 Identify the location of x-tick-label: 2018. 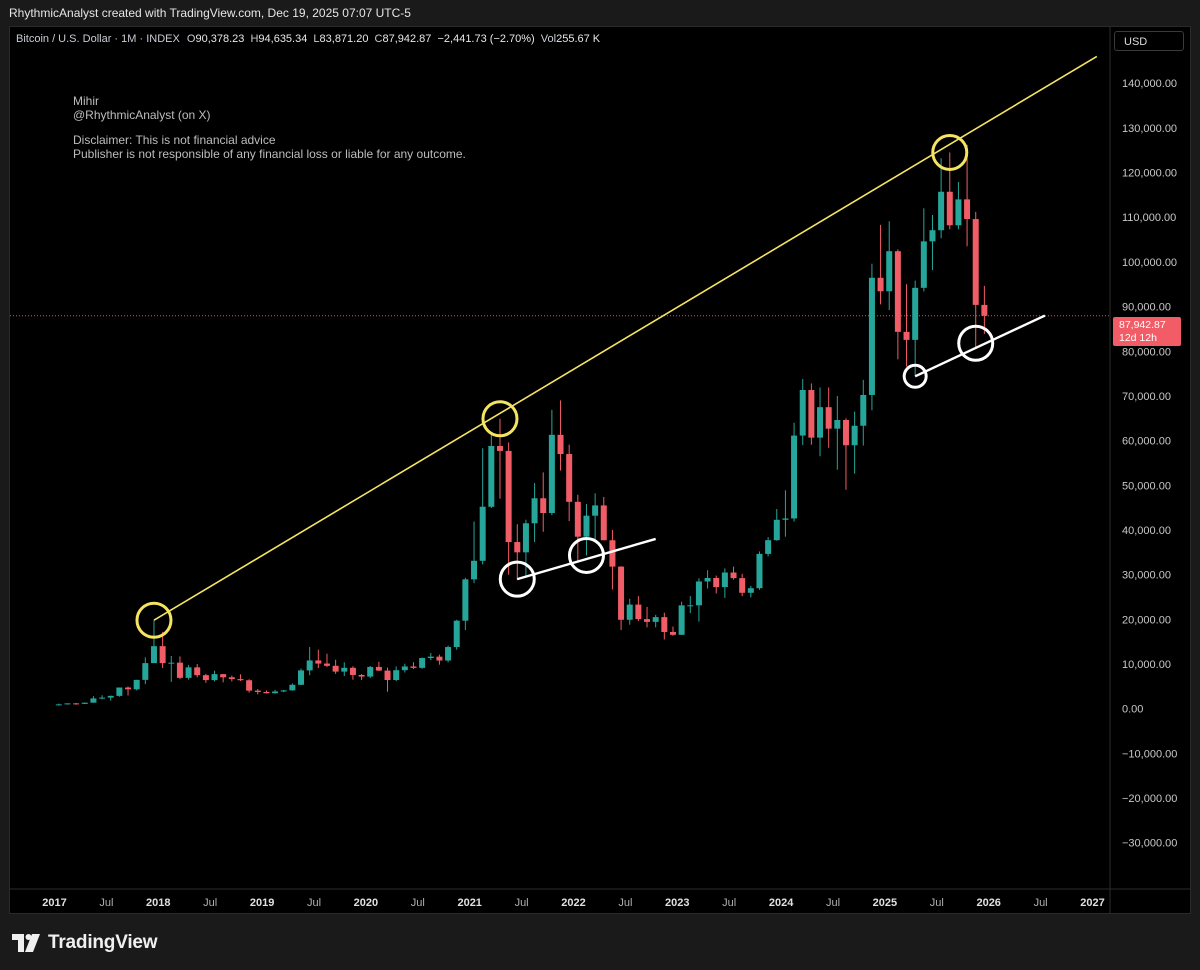
(158, 903).